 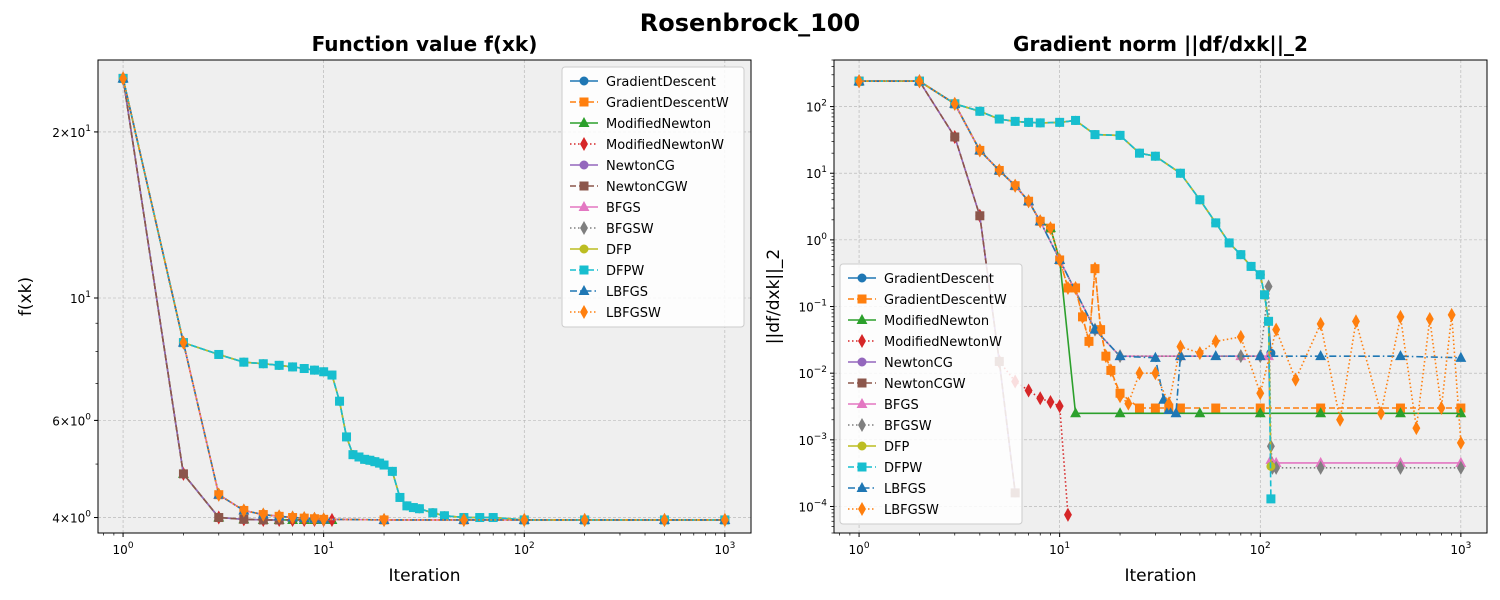 I want to click on y-axis-label: f(xk), so click(x=26, y=296).